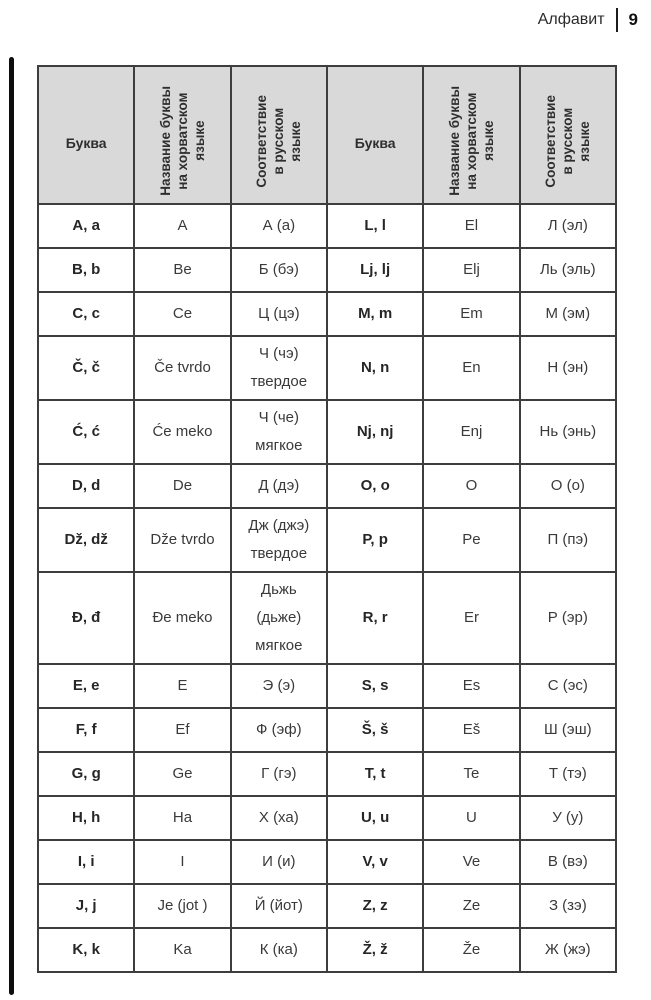  I want to click on letter-cell: Đ, đ, so click(86, 618).